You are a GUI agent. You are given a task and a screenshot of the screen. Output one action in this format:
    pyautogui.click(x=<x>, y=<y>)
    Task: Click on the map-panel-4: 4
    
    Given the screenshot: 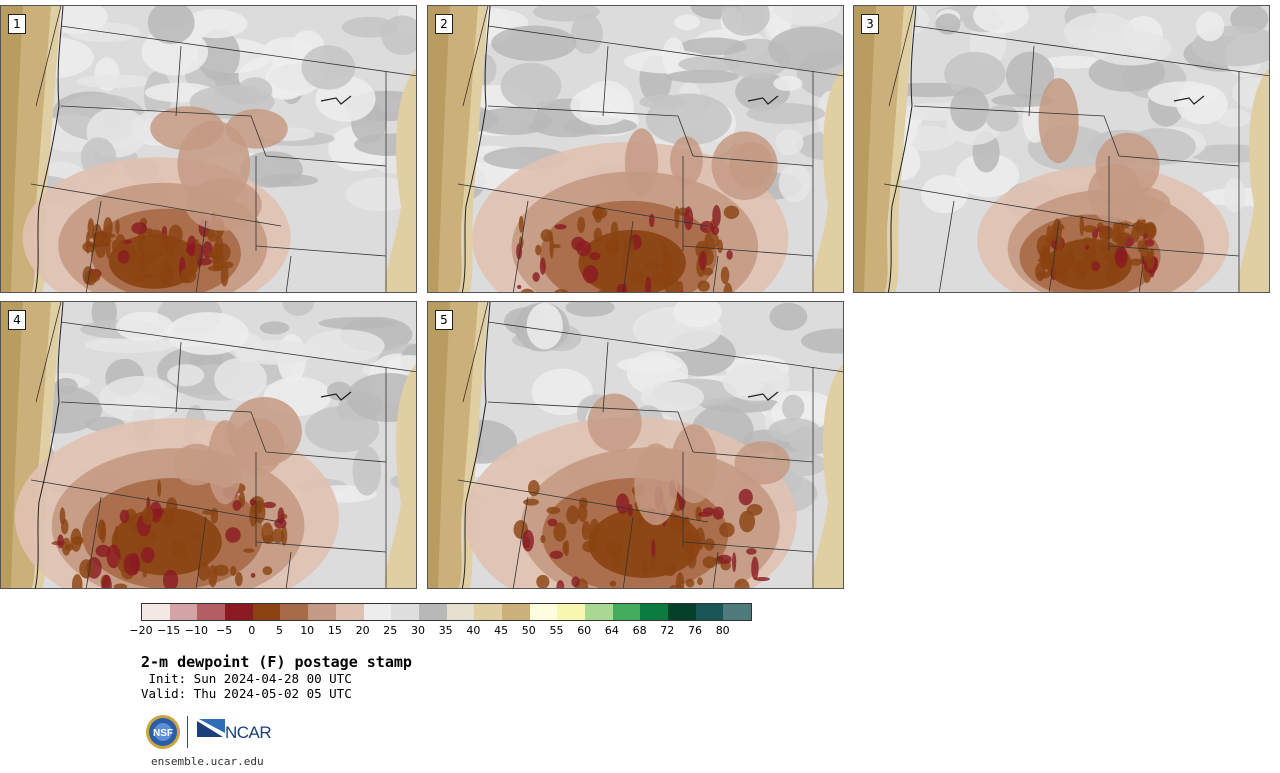 What is the action you would take?
    pyautogui.click(x=208, y=445)
    